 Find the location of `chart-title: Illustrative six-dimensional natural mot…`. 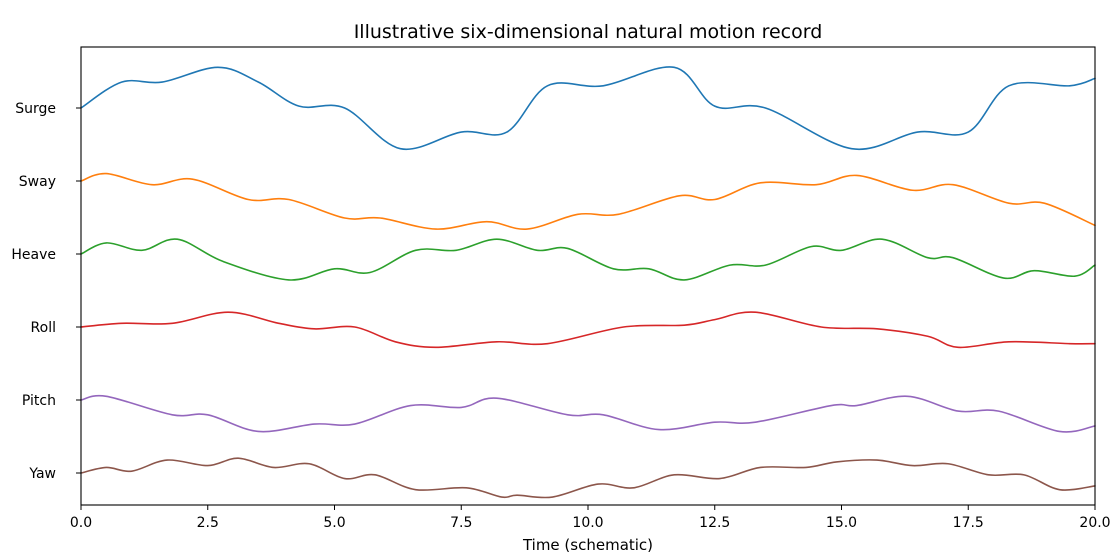

chart-title: Illustrative six-dimensional natural mot… is located at coordinates (588, 32).